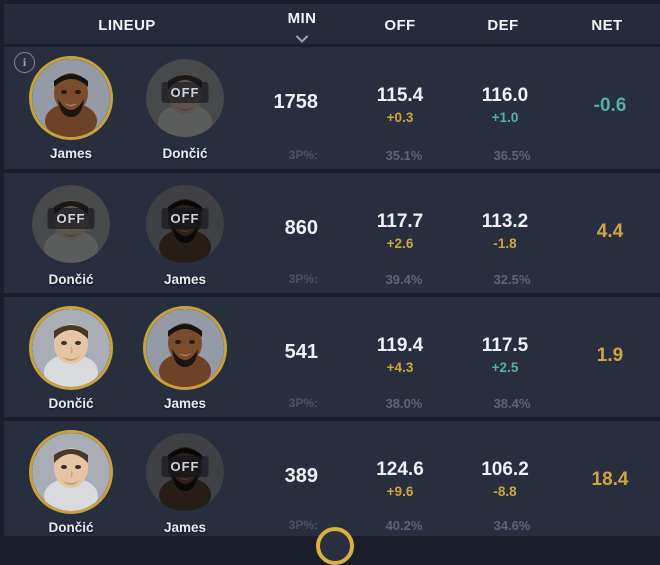  Describe the element at coordinates (610, 355) in the screenshot. I see `net-rating-value: 1.9` at that location.